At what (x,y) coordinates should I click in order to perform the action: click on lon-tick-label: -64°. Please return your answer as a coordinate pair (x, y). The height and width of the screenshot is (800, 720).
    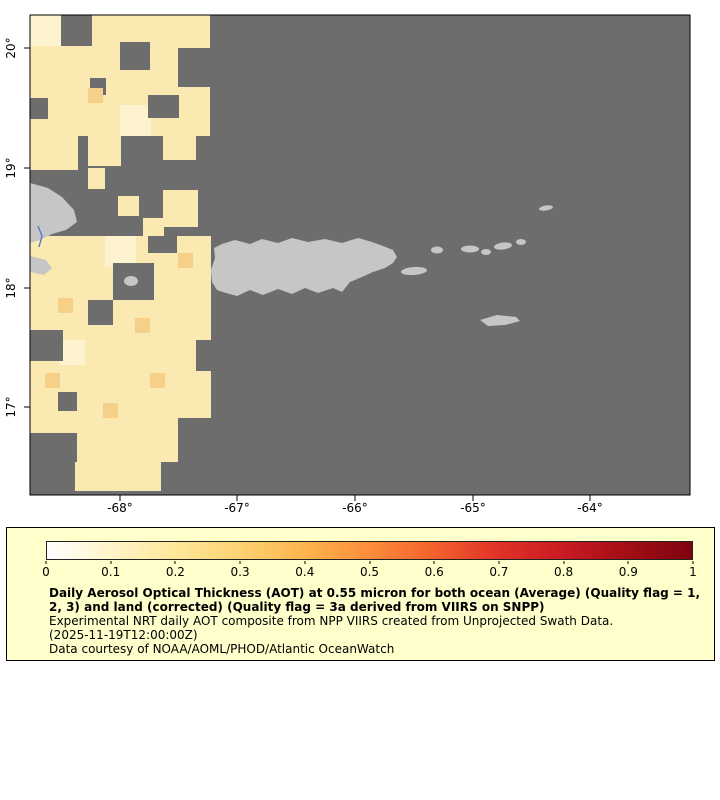
    Looking at the image, I should click on (590, 508).